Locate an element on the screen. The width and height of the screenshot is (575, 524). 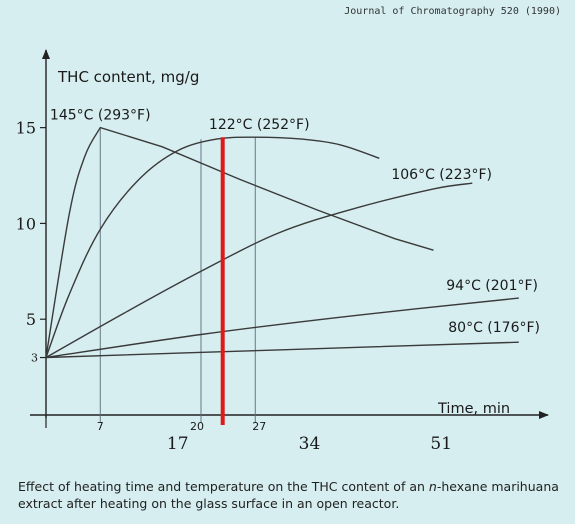
y-tick-label-15: 15 is located at coordinates (26, 128).